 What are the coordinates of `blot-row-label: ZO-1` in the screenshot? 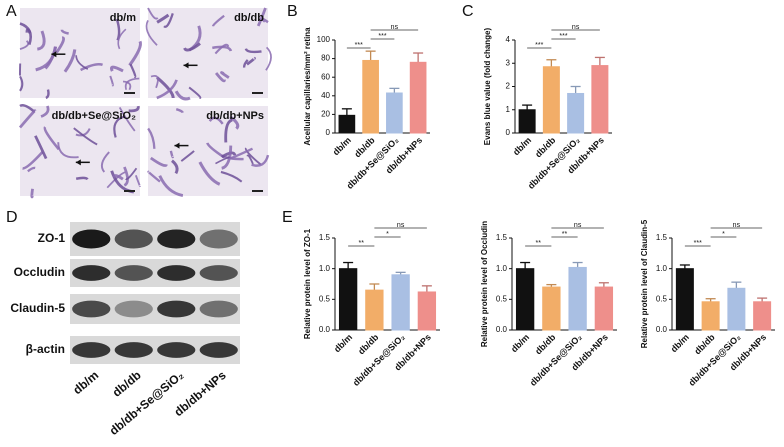 It's located at (52, 238).